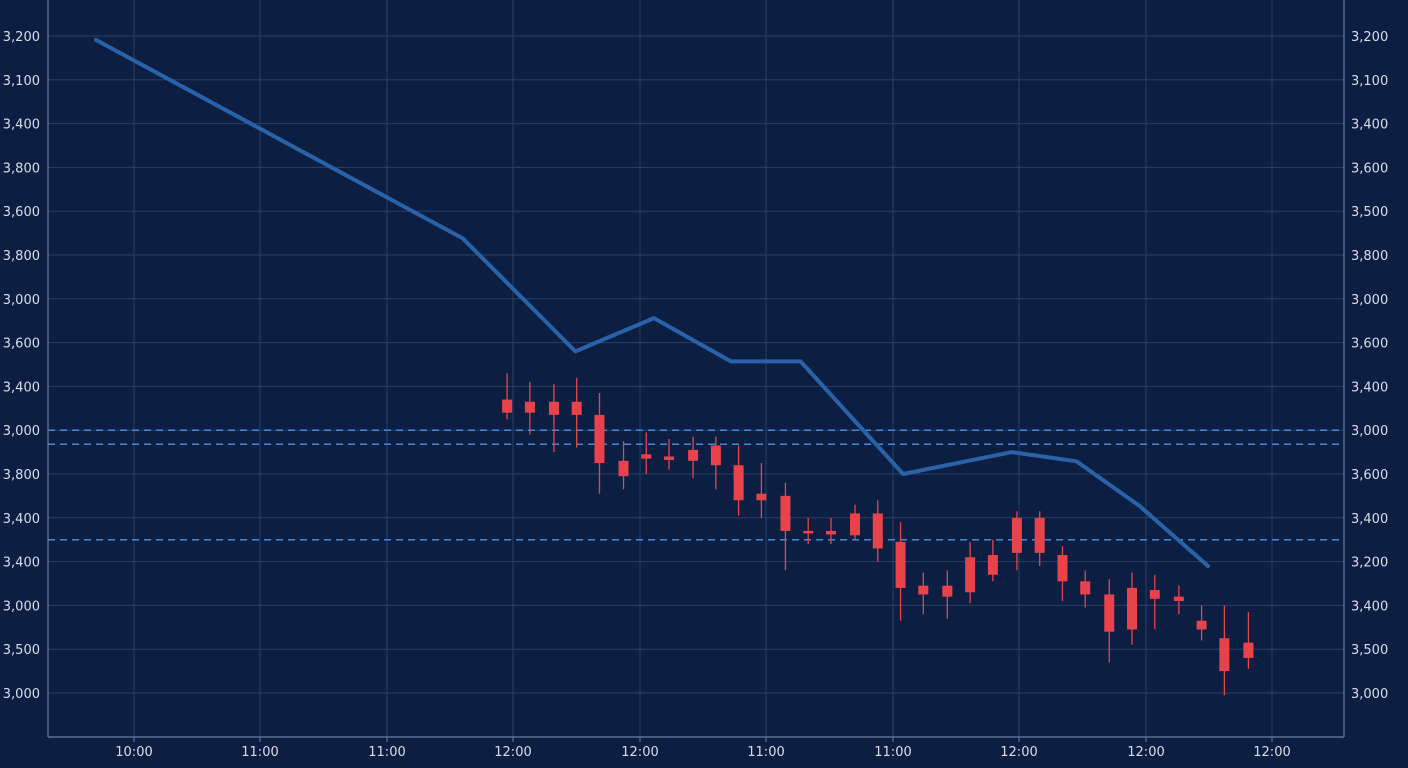 The width and height of the screenshot is (1408, 768). Describe the element at coordinates (133, 752) in the screenshot. I see `x-tick-label: 10:00` at that location.